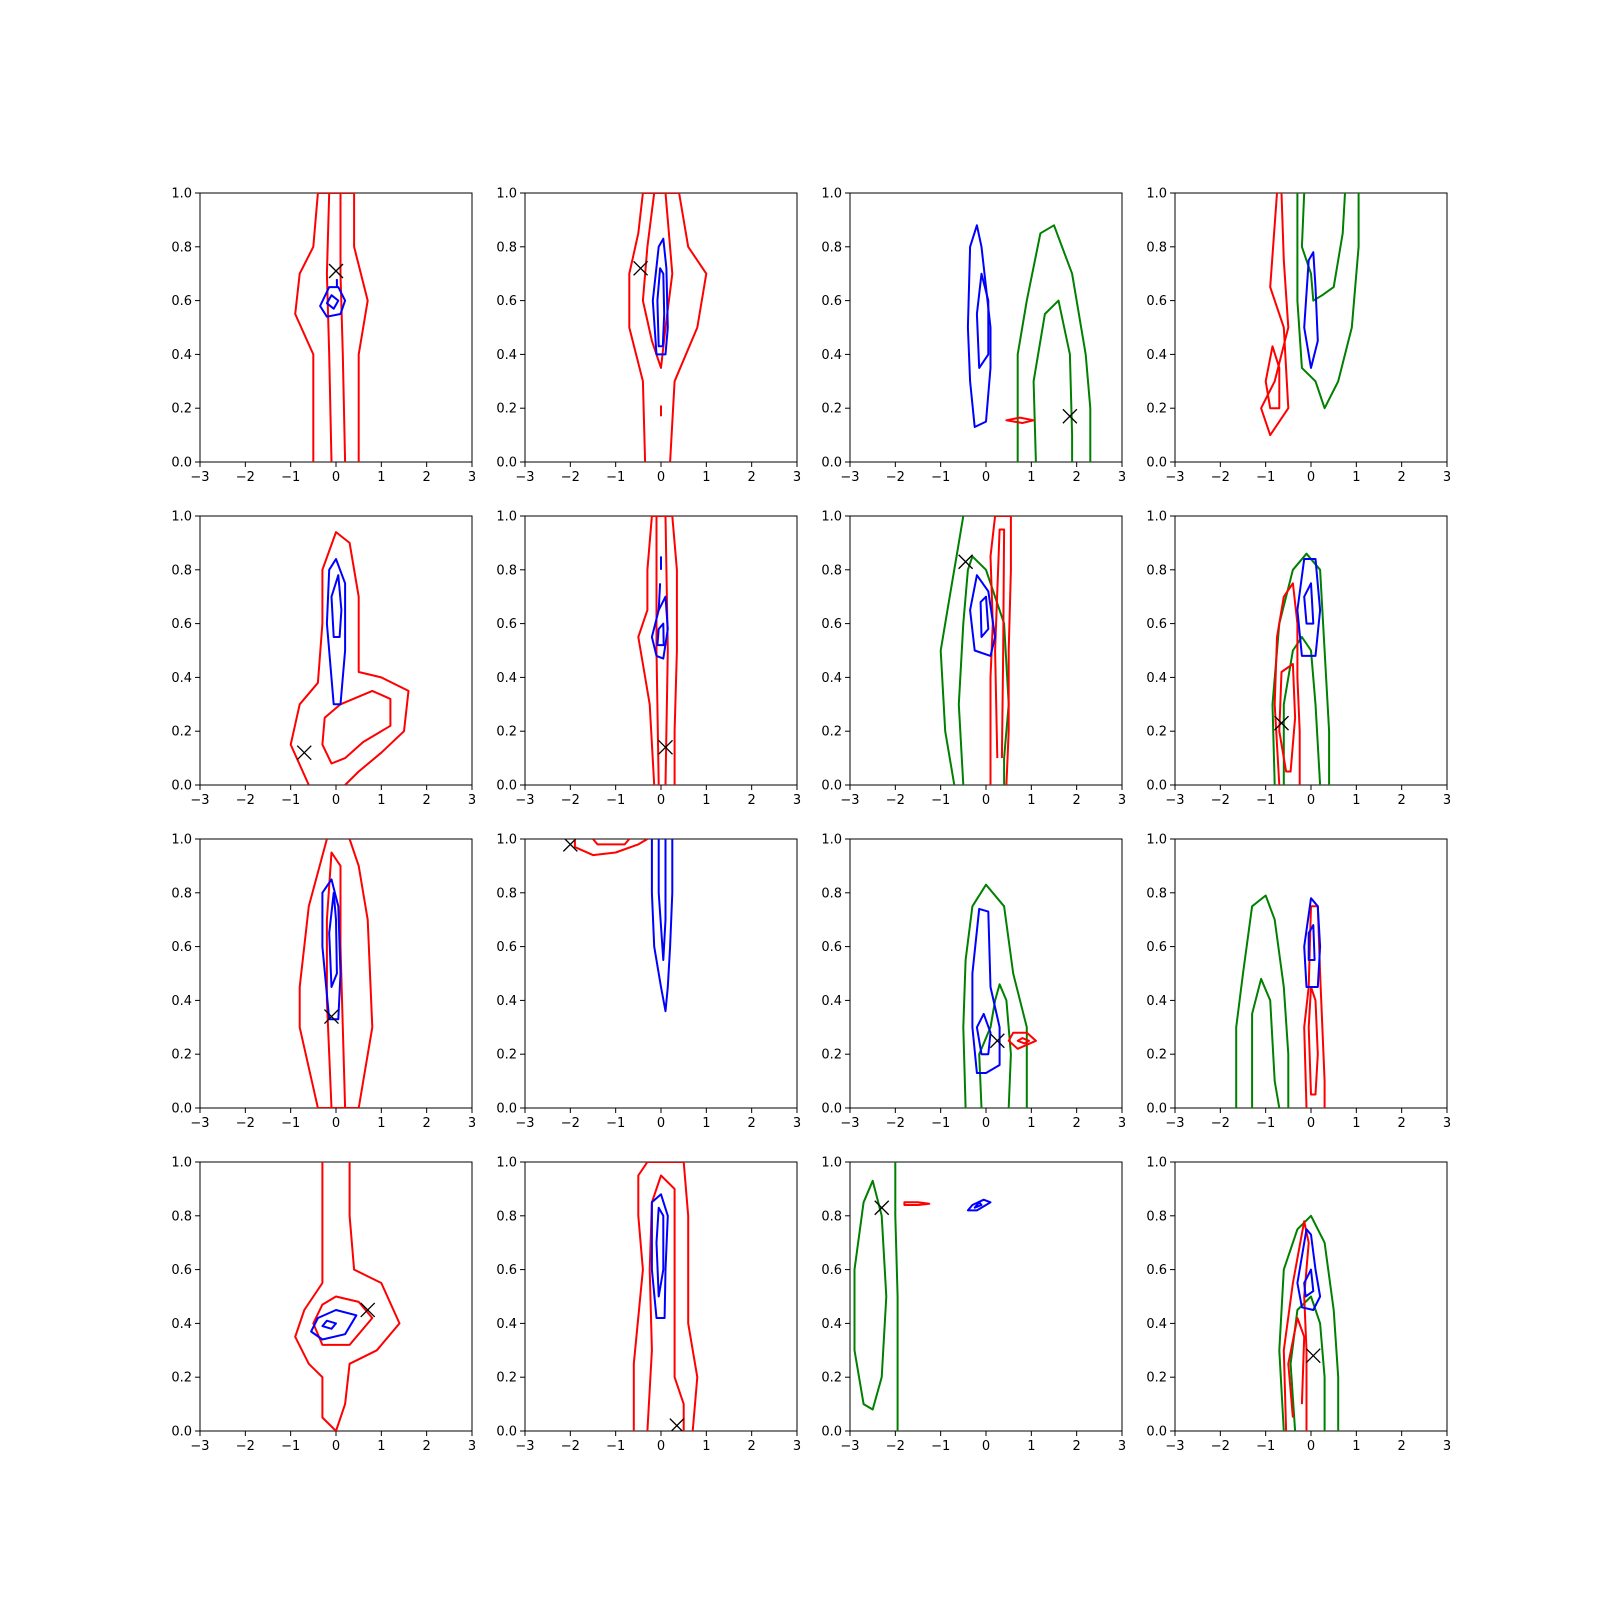  Describe the element at coordinates (1156, 301) in the screenshot. I see `y-tick-label: 0.6` at that location.